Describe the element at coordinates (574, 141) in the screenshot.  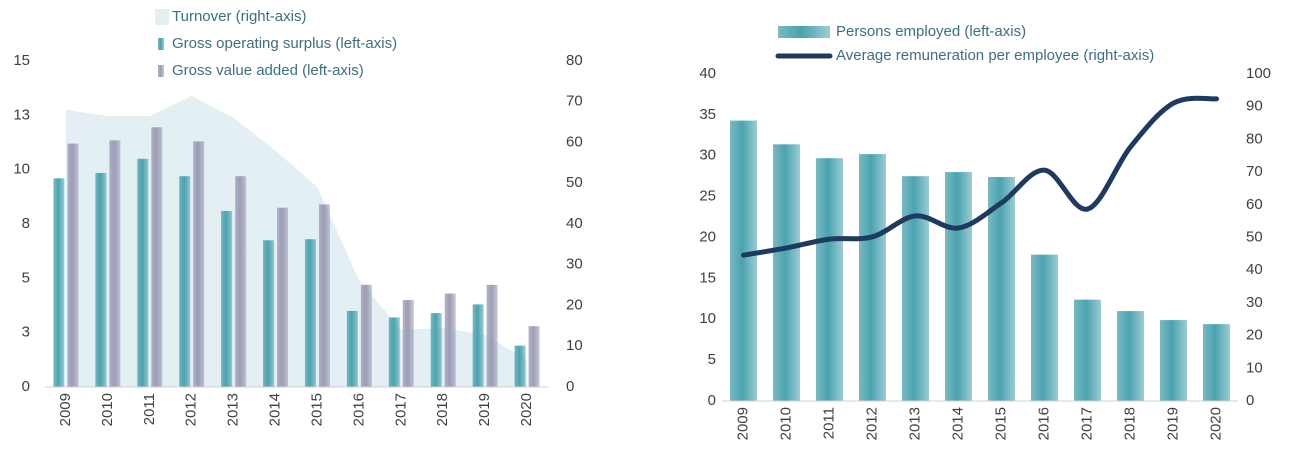
I see `y2-tick-label: 60` at that location.